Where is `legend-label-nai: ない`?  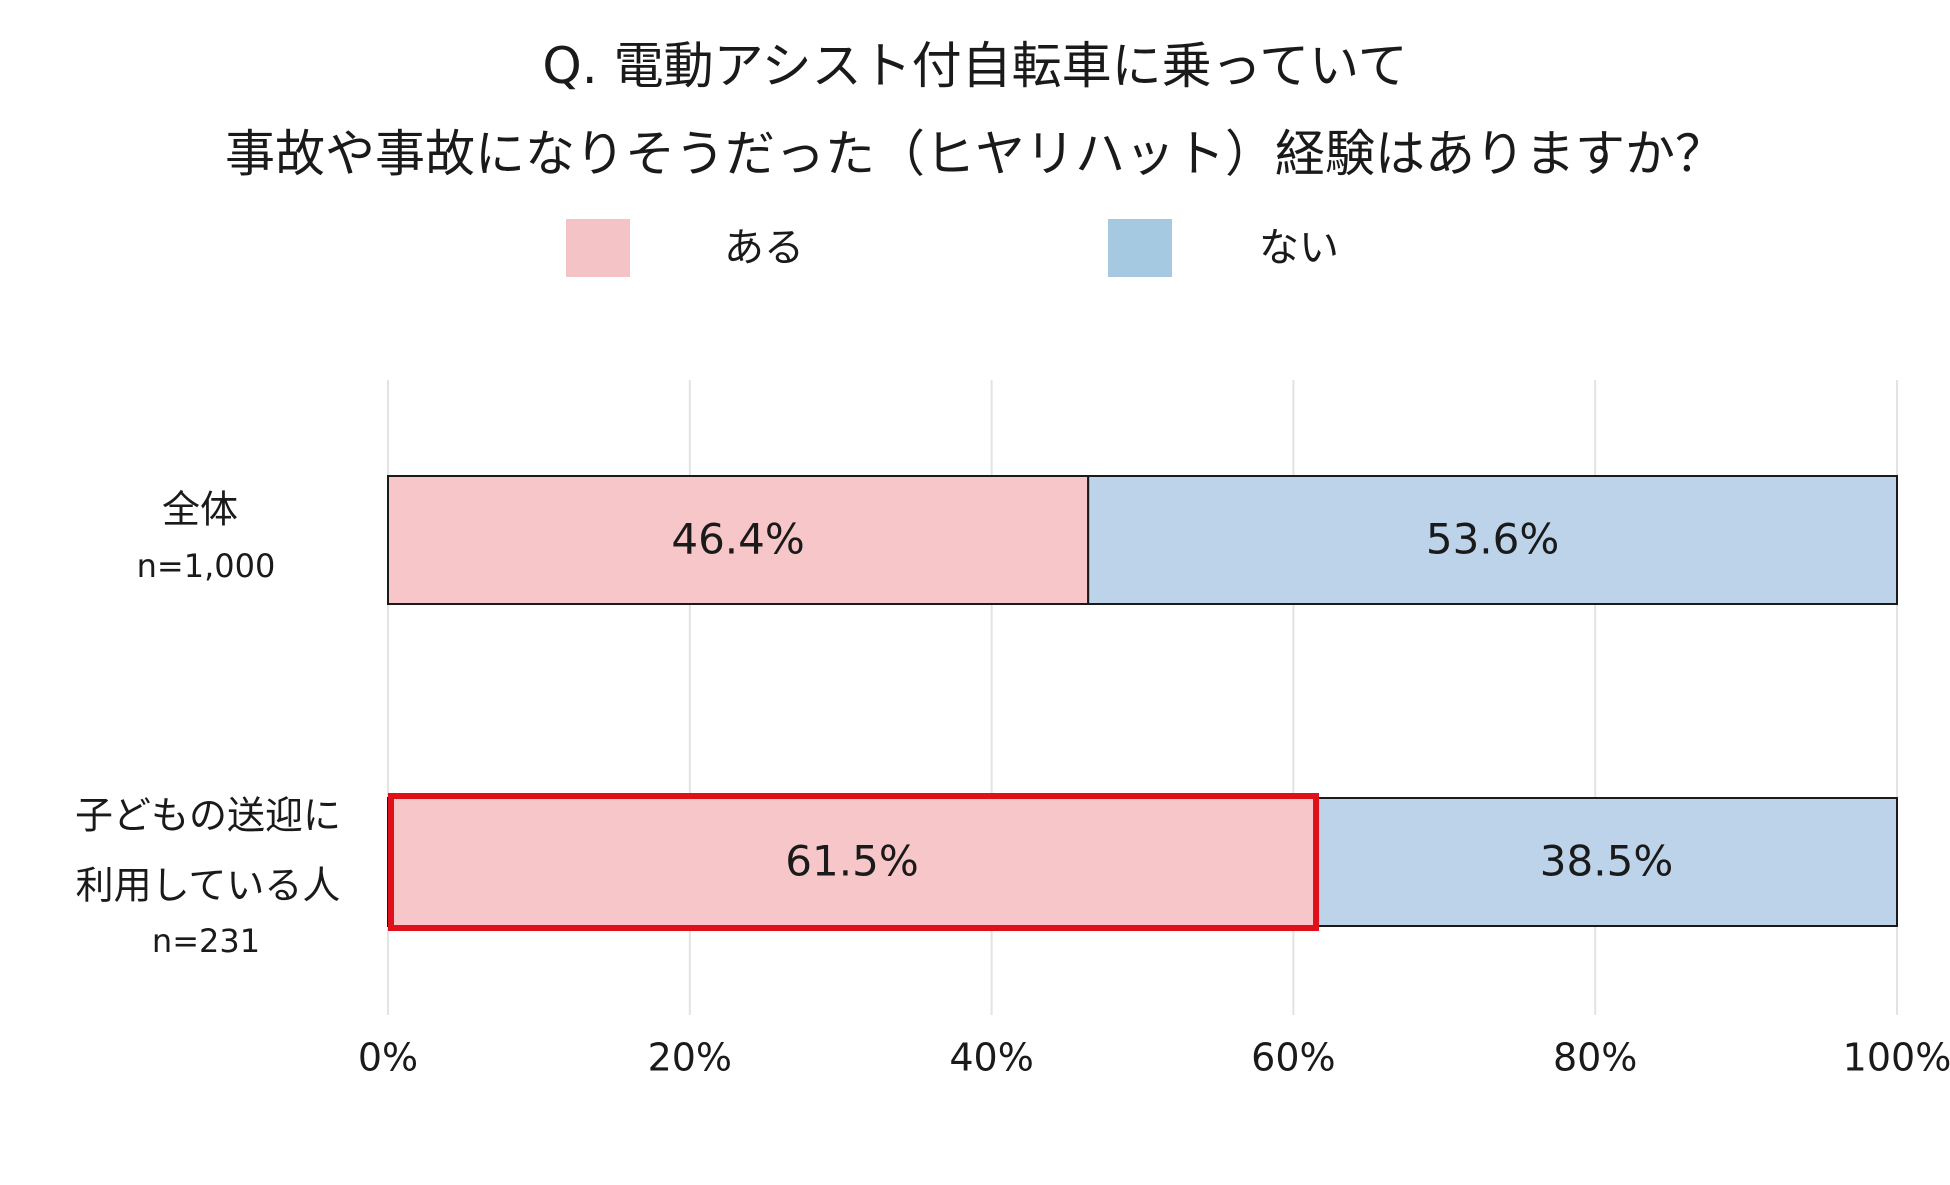 legend-label-nai: ない is located at coordinates (1299, 248).